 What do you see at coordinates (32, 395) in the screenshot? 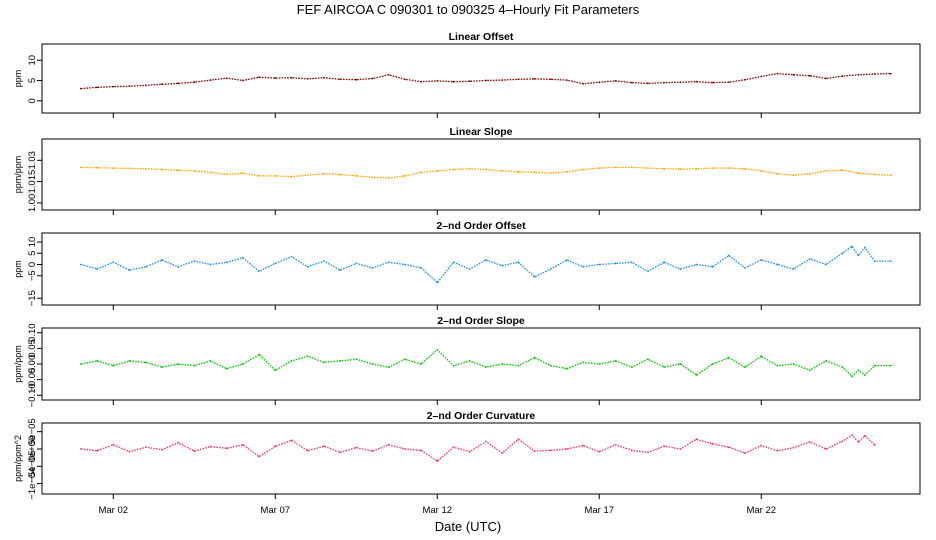
I see `y-tick-label: −0.10` at bounding box center [32, 395].